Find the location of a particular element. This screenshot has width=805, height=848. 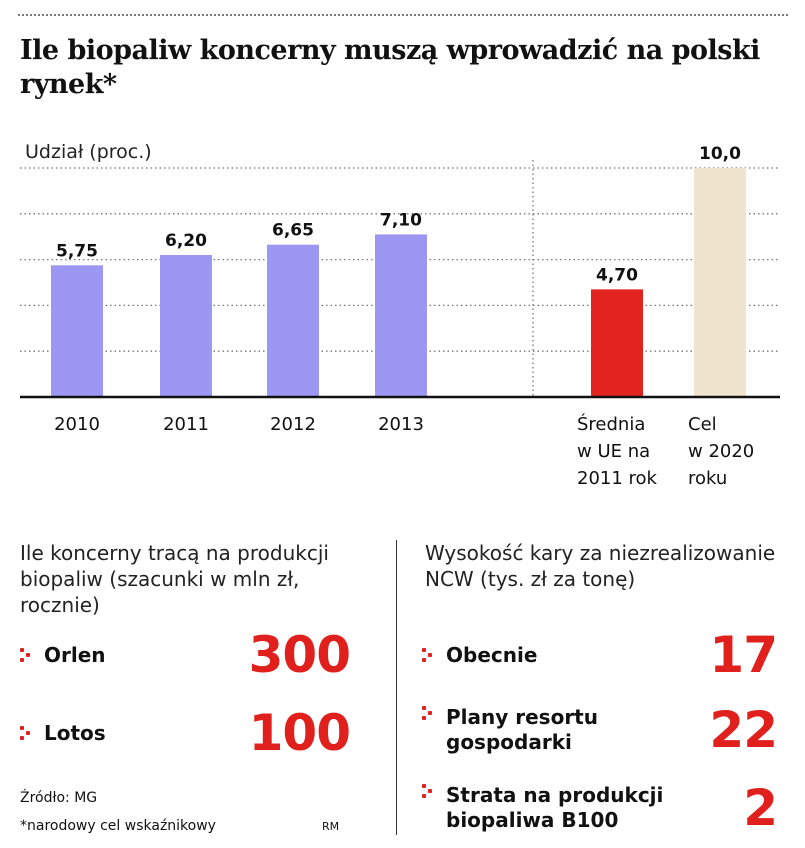

stat-row-ministry-plans: Plany resortu gospodarki 22 is located at coordinates (600, 730).